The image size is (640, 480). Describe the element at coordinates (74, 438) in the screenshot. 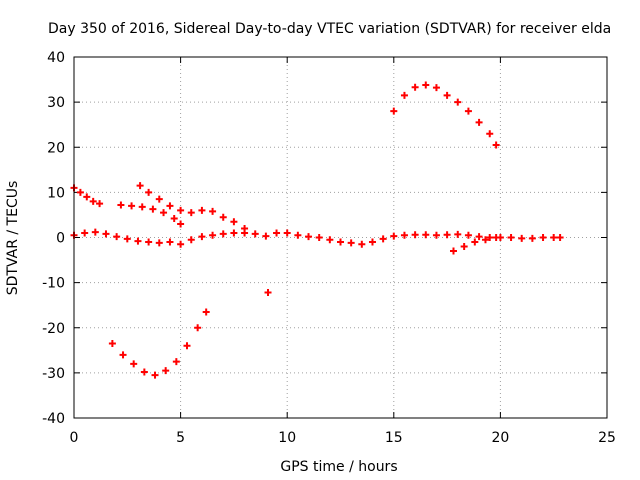

I see `x-tick-label: 0` at that location.